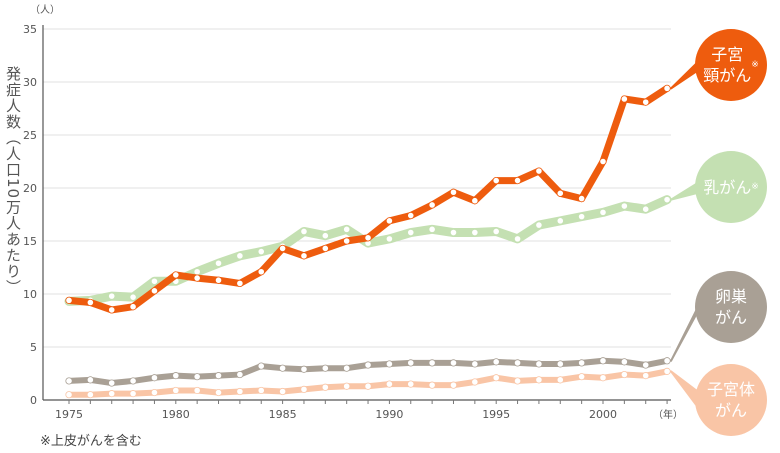  What do you see at coordinates (33, 400) in the screenshot?
I see `y-tick-label: 0` at bounding box center [33, 400].